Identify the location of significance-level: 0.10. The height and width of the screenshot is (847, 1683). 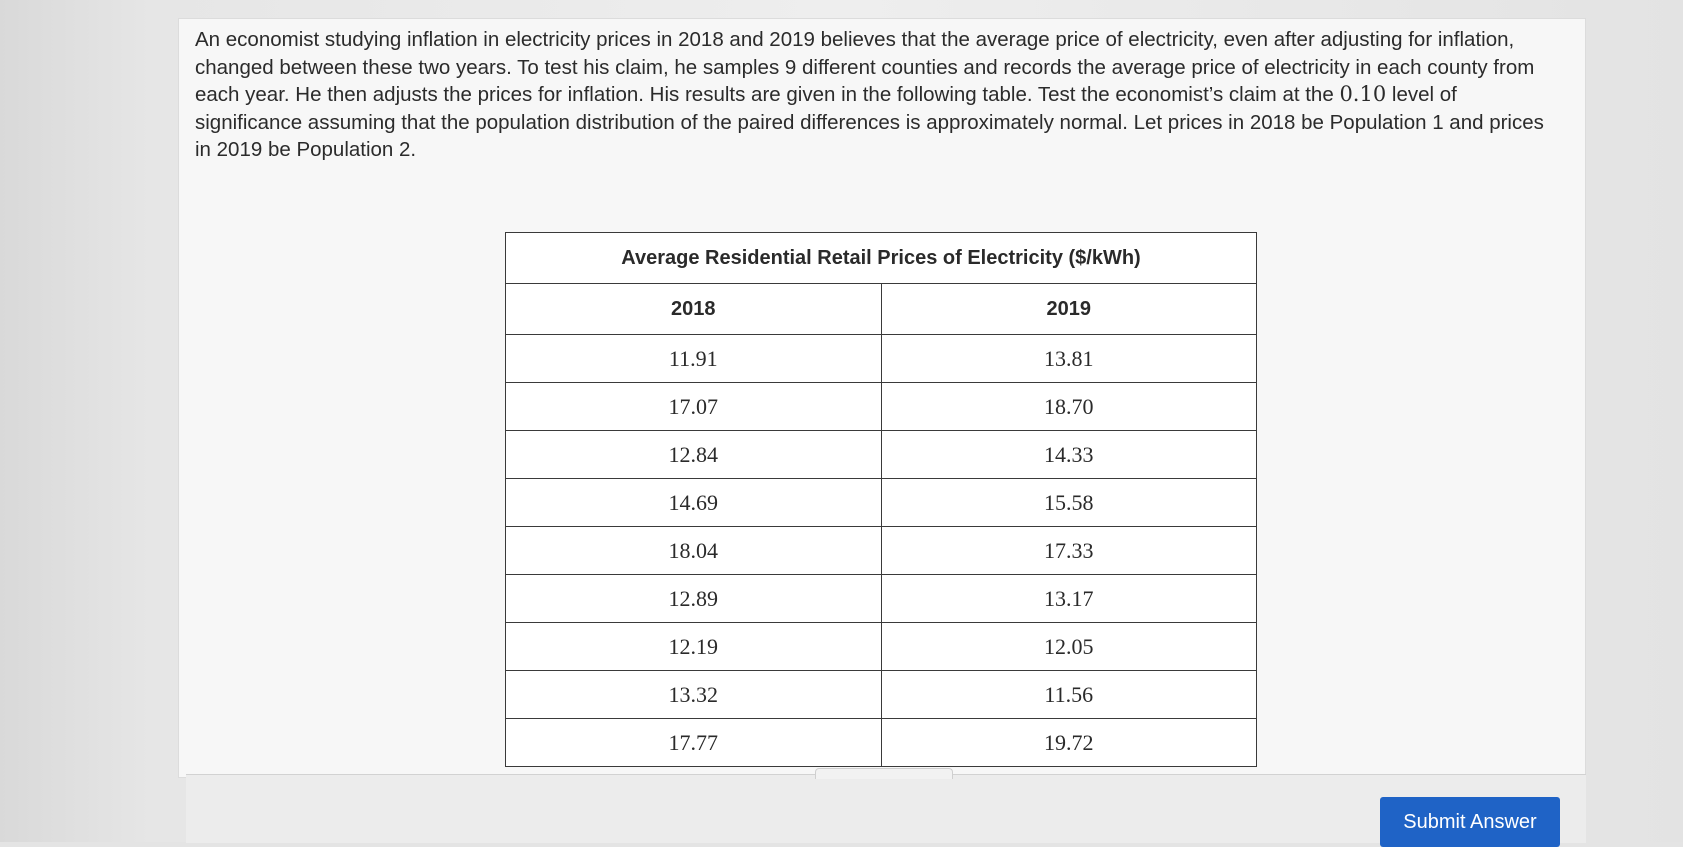
(1363, 94).